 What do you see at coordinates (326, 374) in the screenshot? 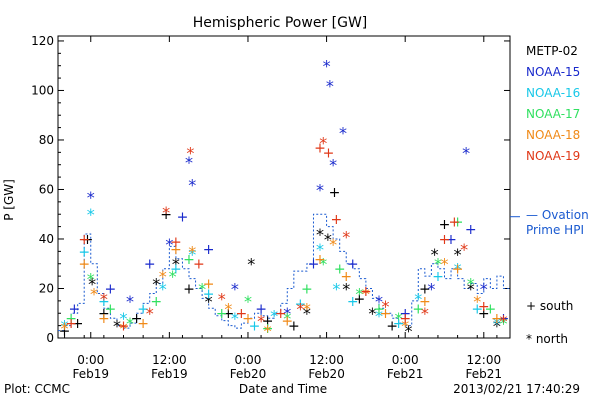
I see `x-tick-date-label: Feb20` at bounding box center [326, 374].